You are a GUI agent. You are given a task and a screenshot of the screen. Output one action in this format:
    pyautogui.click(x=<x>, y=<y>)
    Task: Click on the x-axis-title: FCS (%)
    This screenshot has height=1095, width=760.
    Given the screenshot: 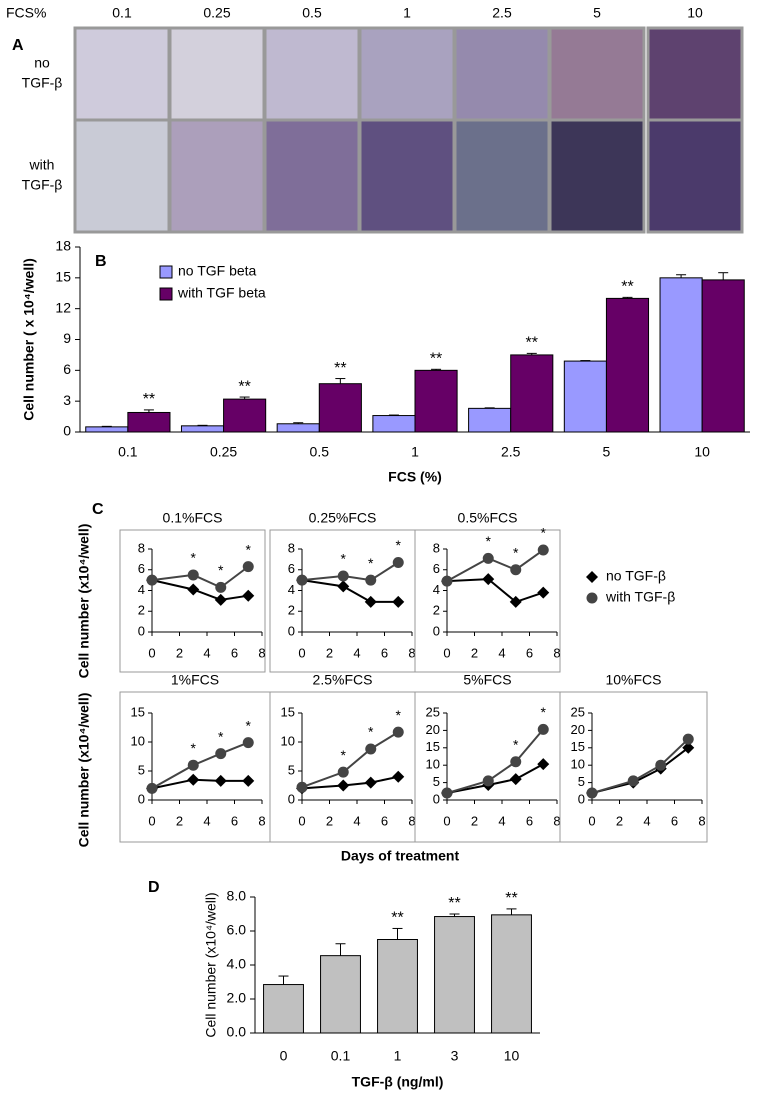 What is the action you would take?
    pyautogui.click(x=415, y=477)
    